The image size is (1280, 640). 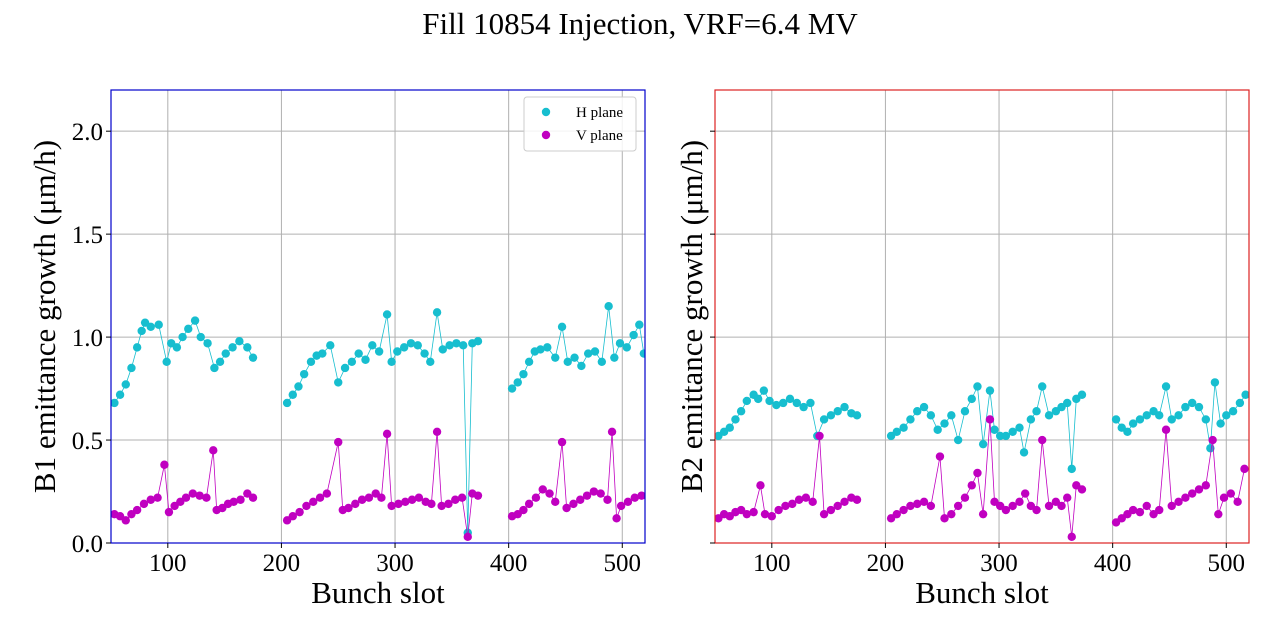 I want to click on y-tick-label: 2.0, so click(x=87, y=132).